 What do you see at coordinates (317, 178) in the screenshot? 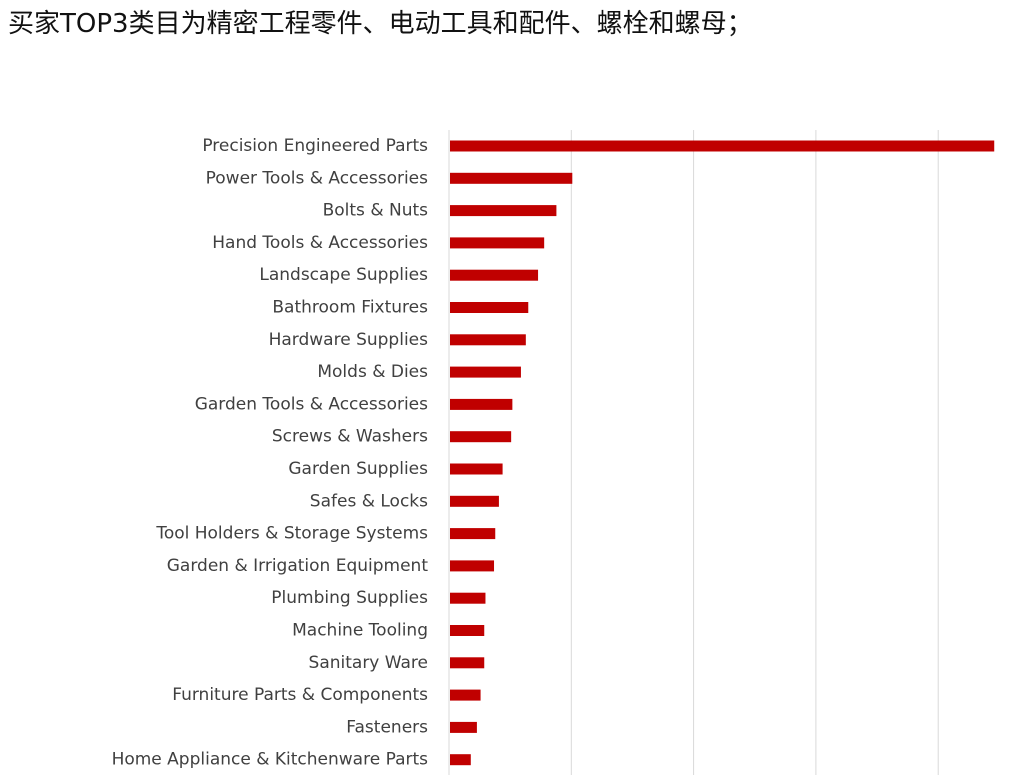
I see `category-label: Power Tools & Accessories` at bounding box center [317, 178].